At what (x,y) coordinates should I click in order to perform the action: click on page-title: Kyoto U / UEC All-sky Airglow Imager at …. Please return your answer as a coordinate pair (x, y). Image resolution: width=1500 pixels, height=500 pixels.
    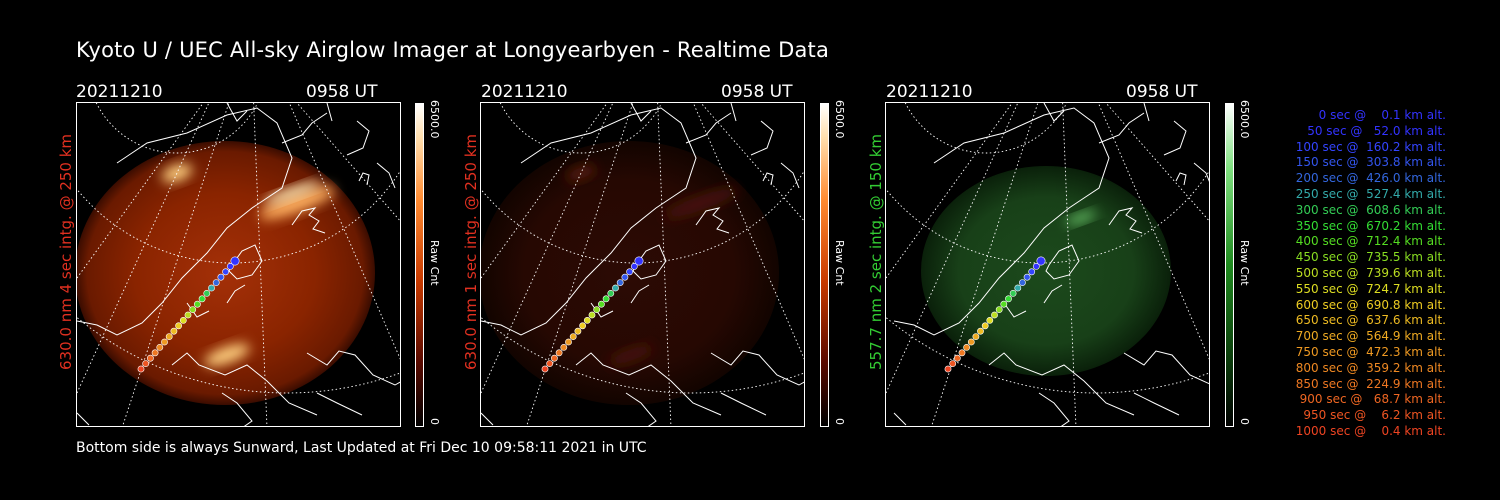
    Looking at the image, I should click on (453, 50).